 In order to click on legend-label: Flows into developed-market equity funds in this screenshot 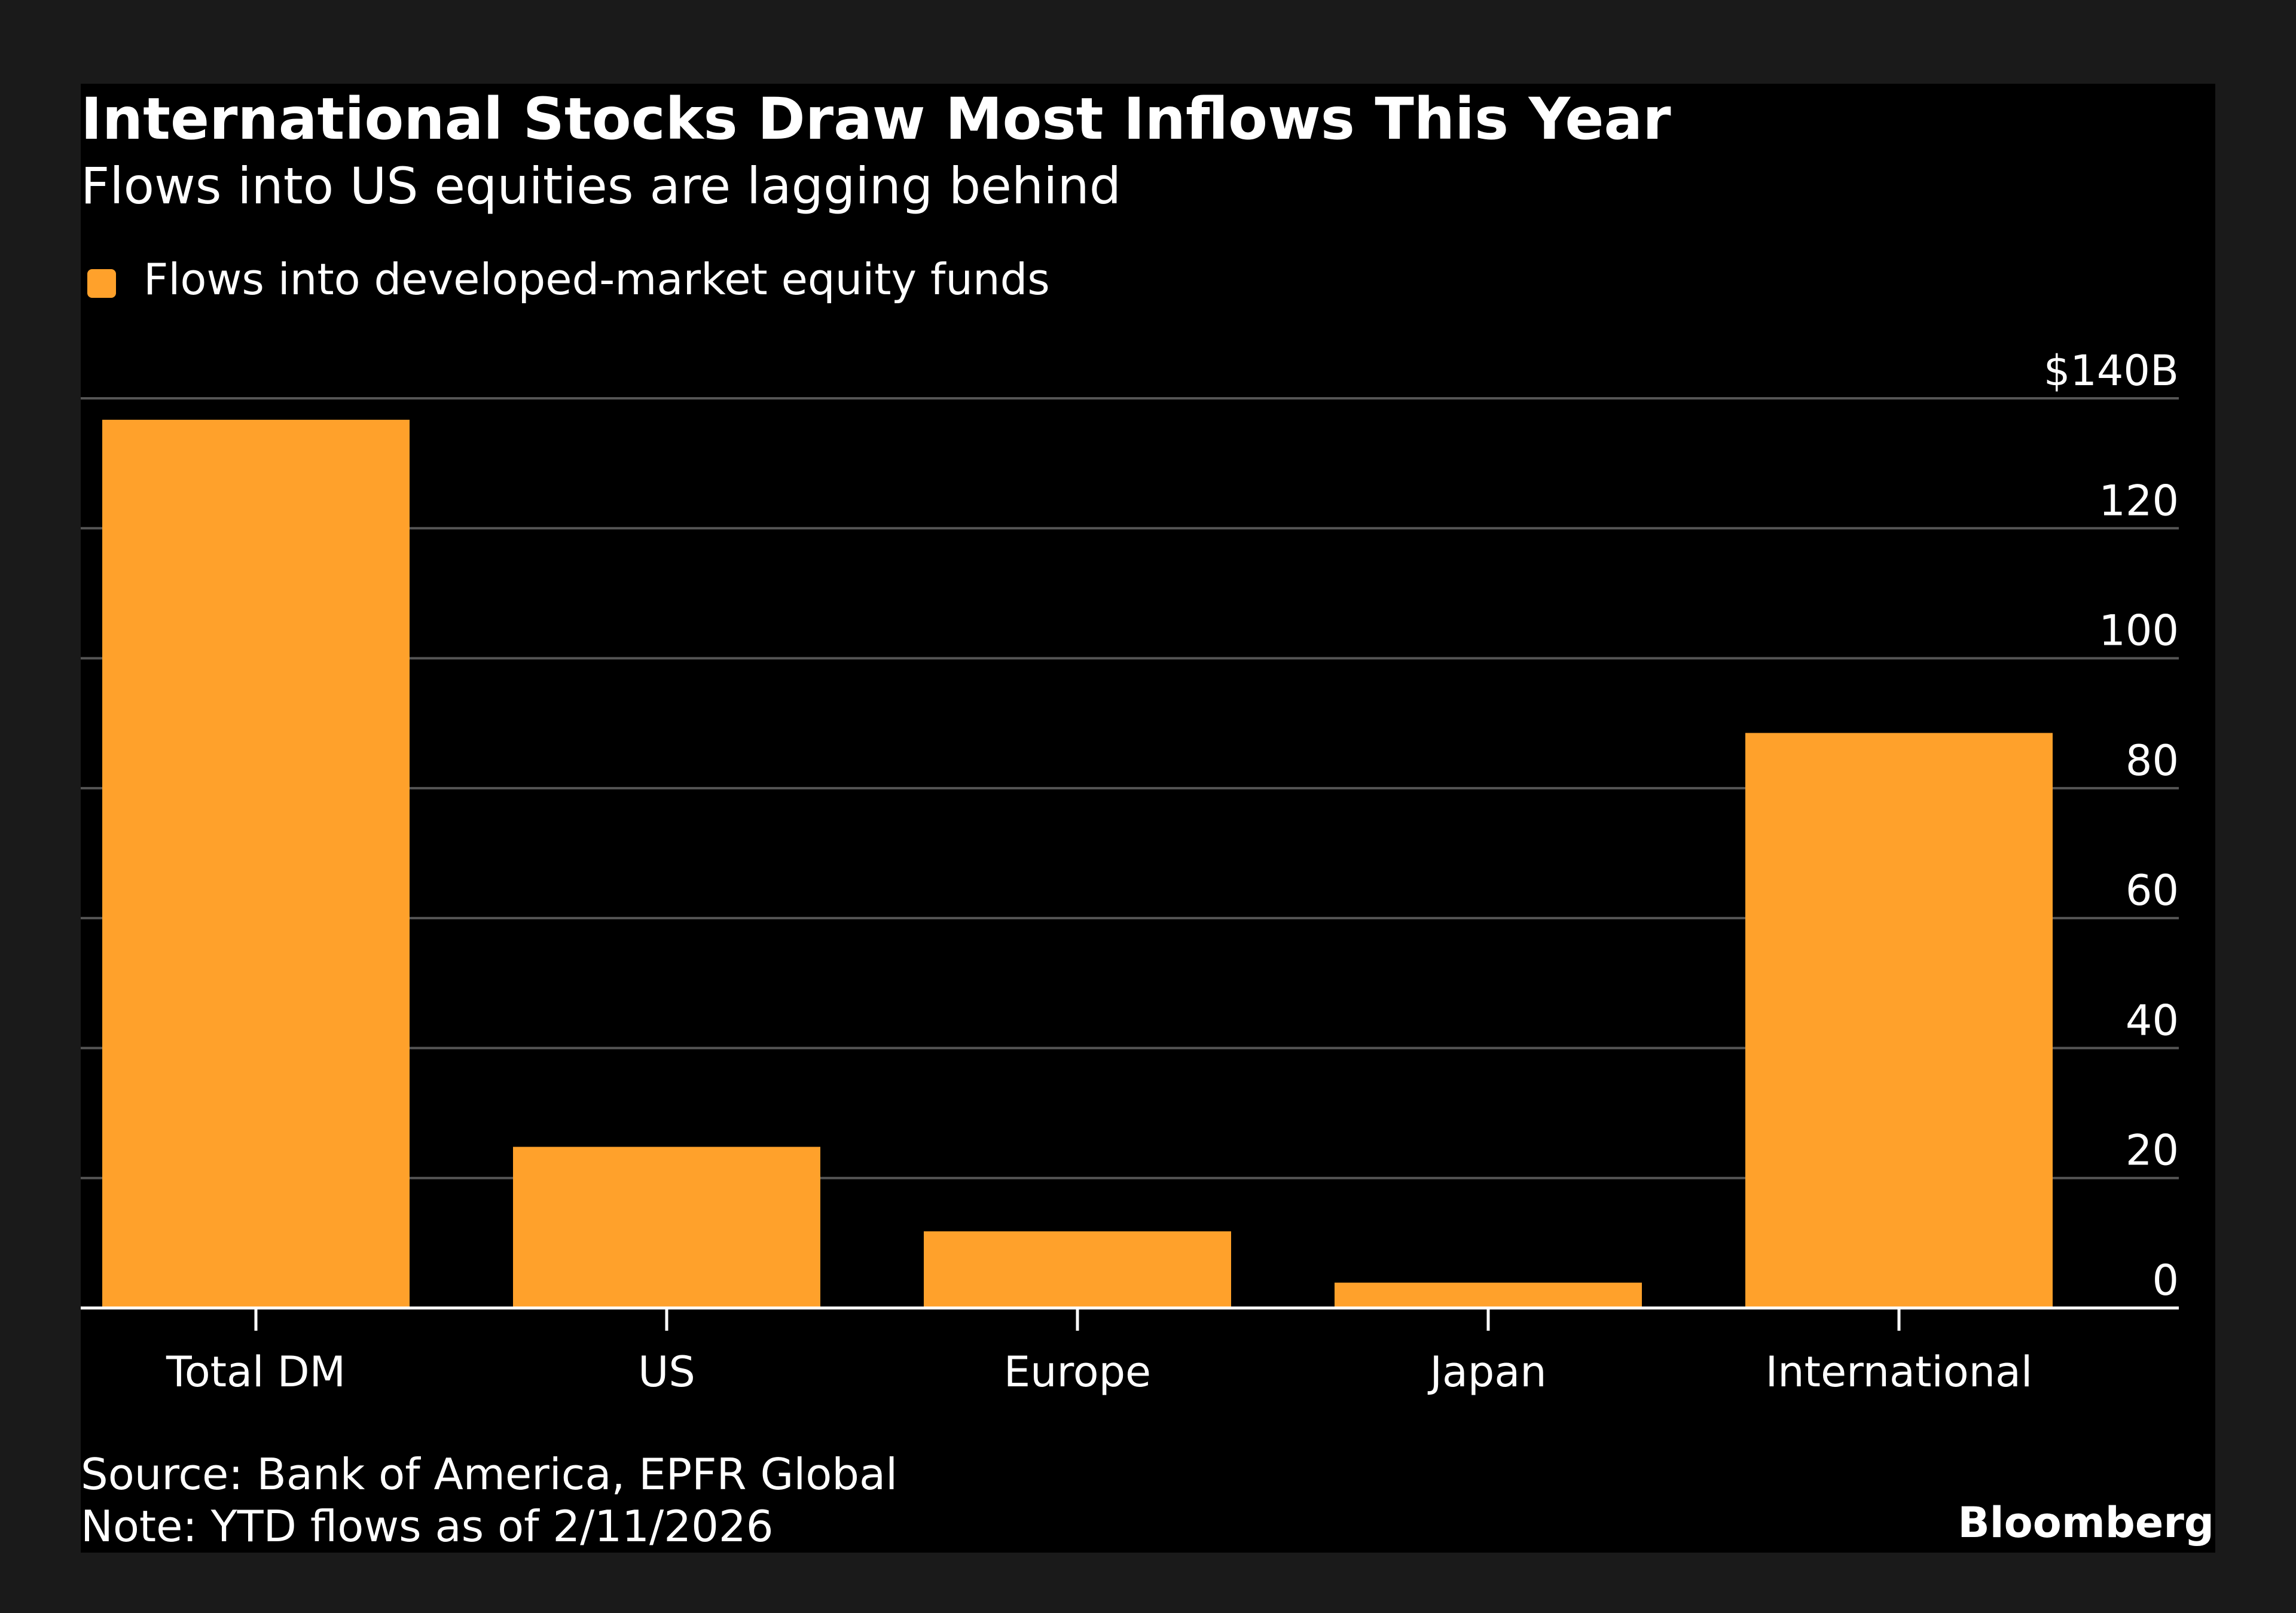, I will do `click(597, 279)`.